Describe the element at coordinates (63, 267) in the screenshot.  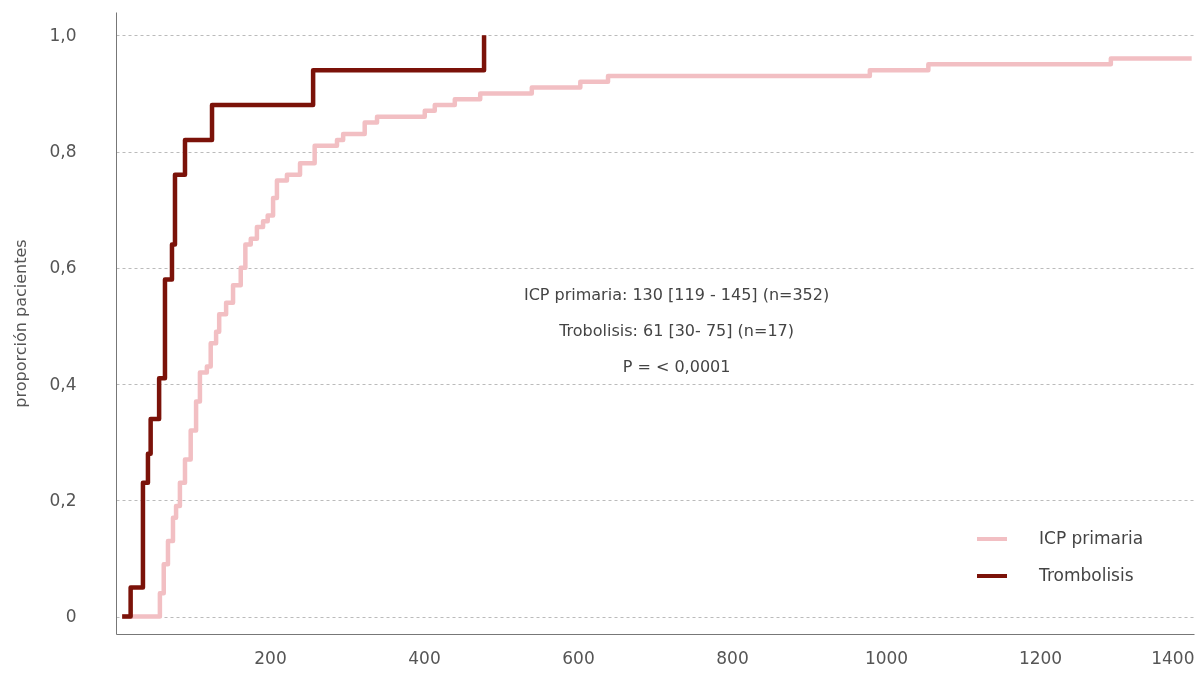
I see `y-tick-label: 0,6` at that location.